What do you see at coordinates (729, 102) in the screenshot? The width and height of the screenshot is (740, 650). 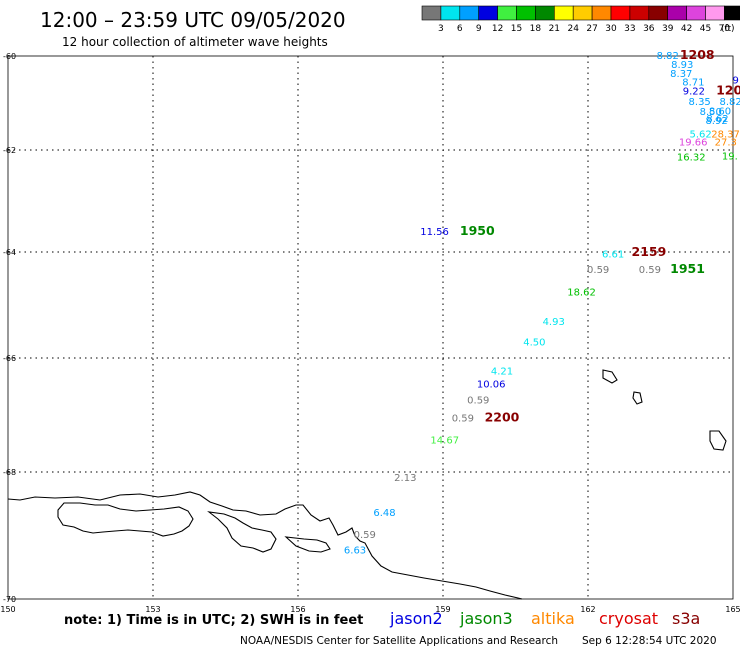 I see `wave-height-label: 8.82` at bounding box center [729, 102].